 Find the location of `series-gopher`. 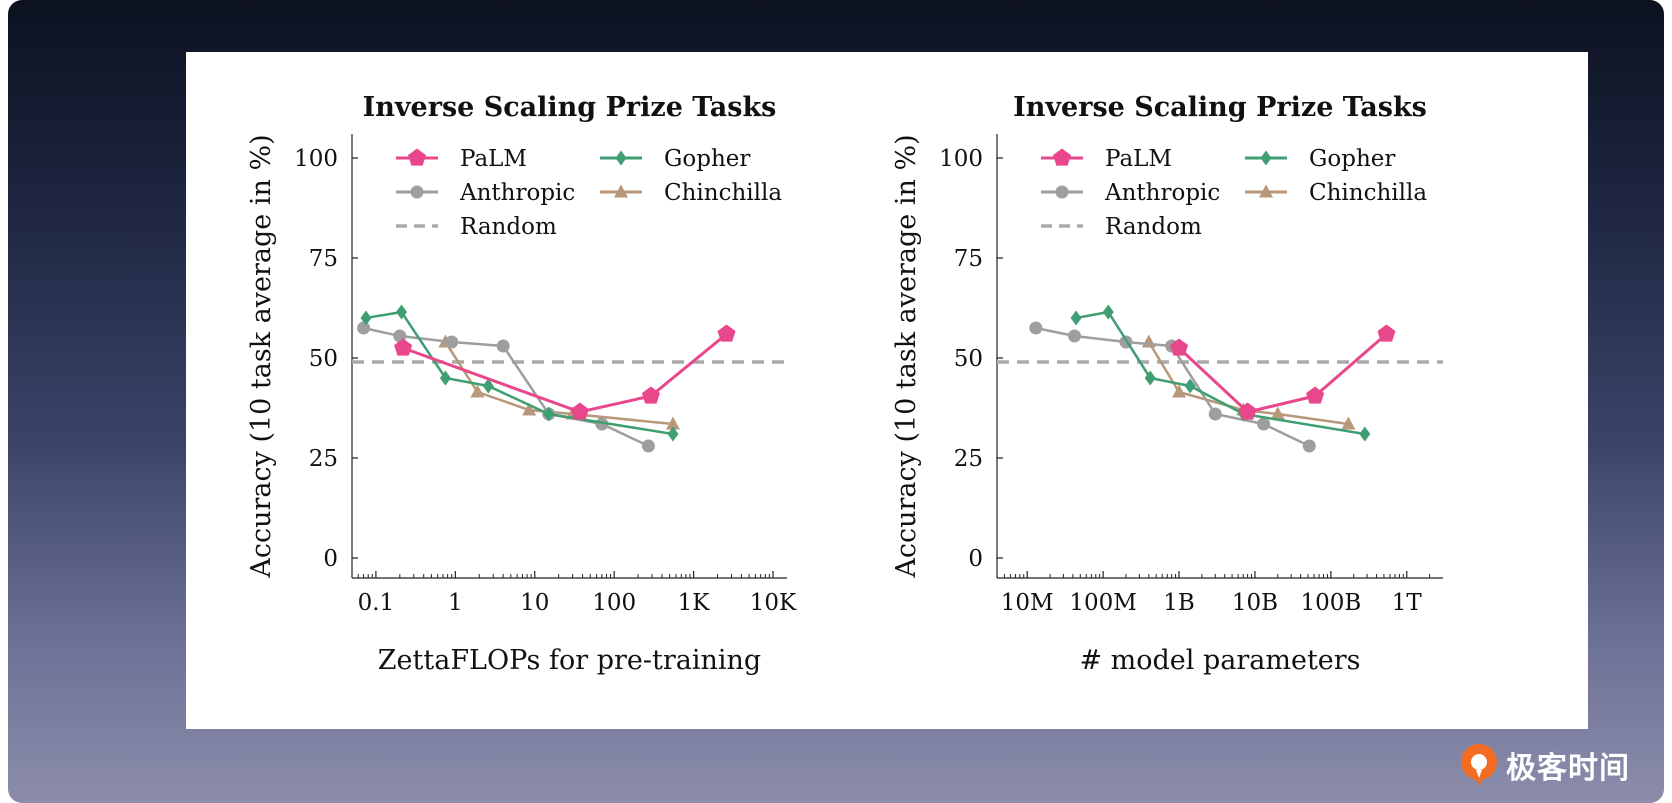

series-gopher is located at coordinates (519, 373).